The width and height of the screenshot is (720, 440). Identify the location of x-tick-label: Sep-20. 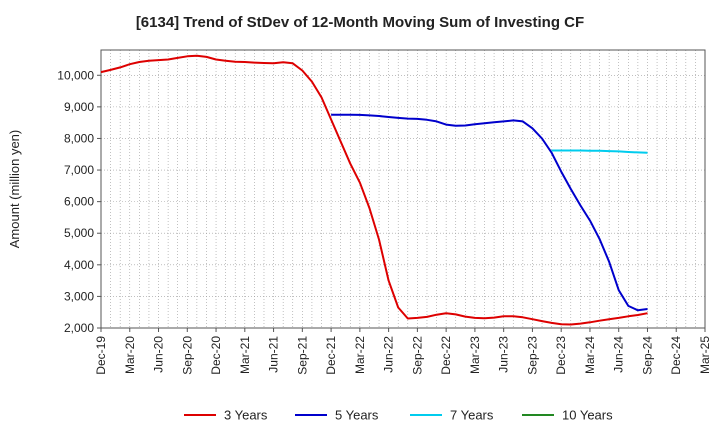
(187, 355).